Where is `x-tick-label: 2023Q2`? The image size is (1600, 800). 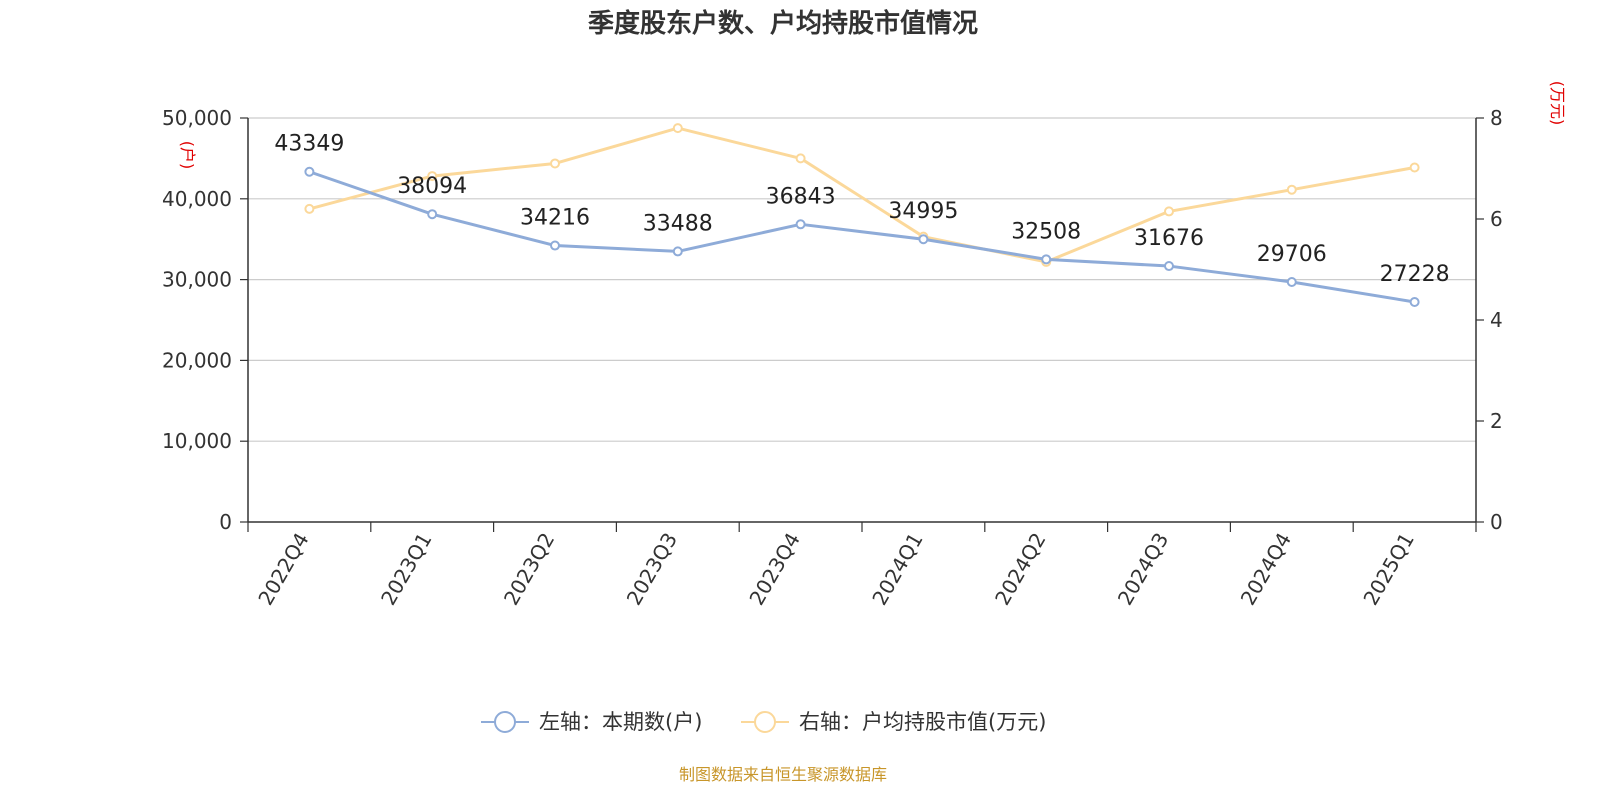
x-tick-label: 2023Q2 is located at coordinates (529, 569).